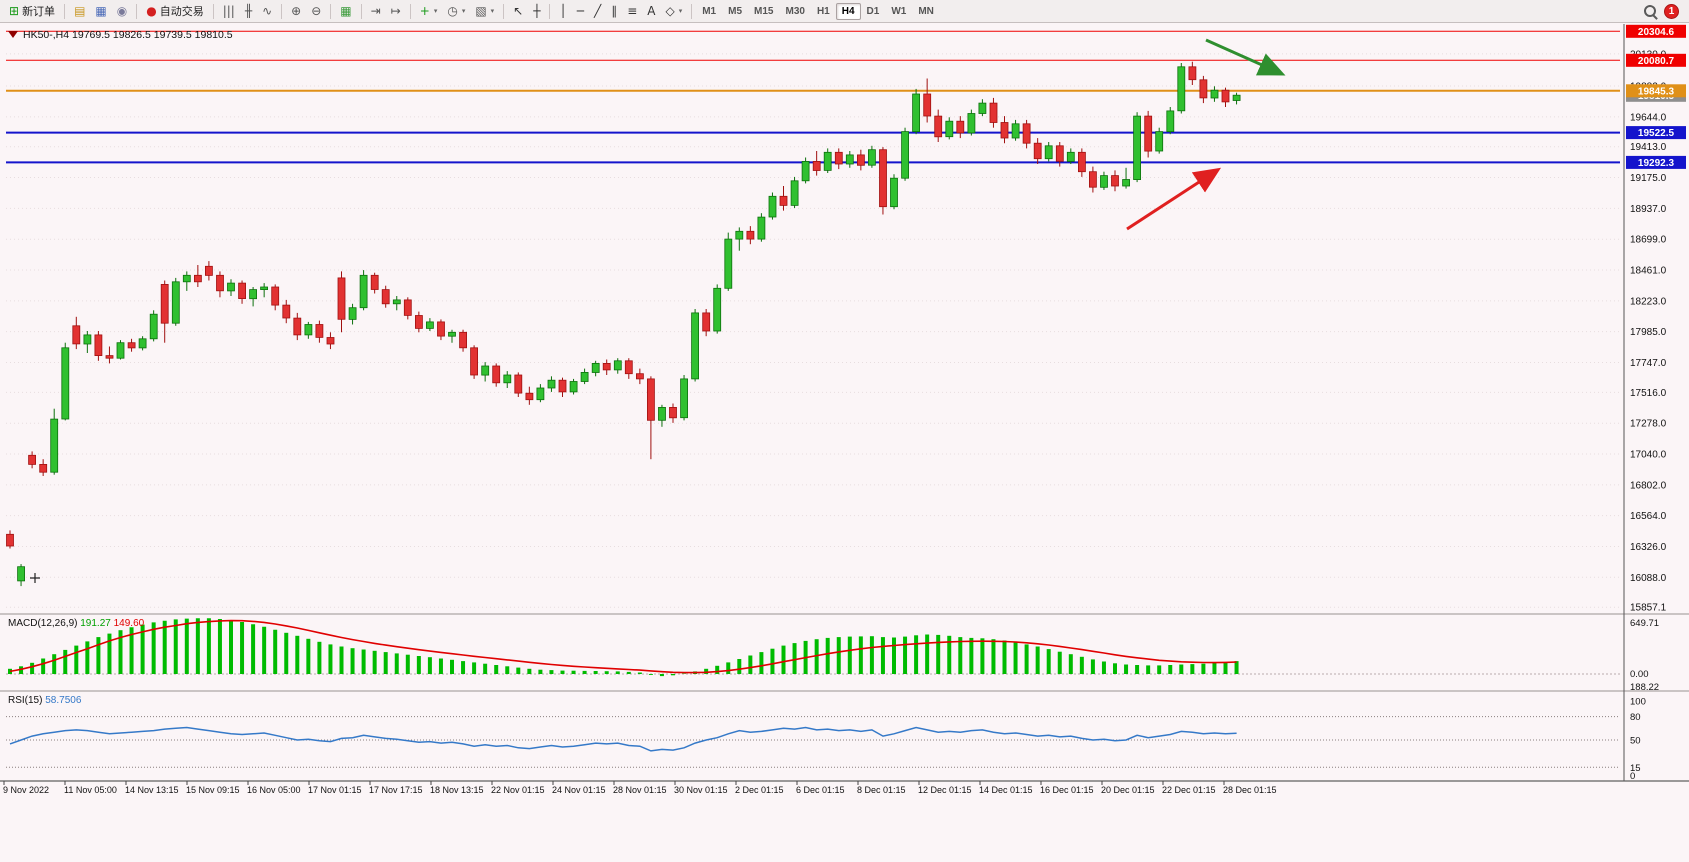  Describe the element at coordinates (873, 11) in the screenshot. I see `timeframe-d1: D1` at that location.